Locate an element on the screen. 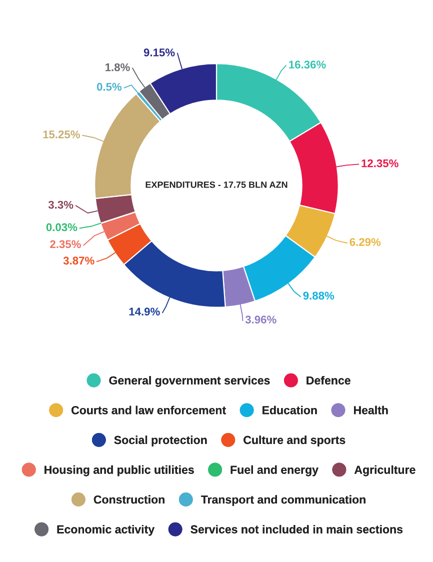 Image resolution: width=433 pixels, height=562 pixels. data-label: 15.25% is located at coordinates (61, 134).